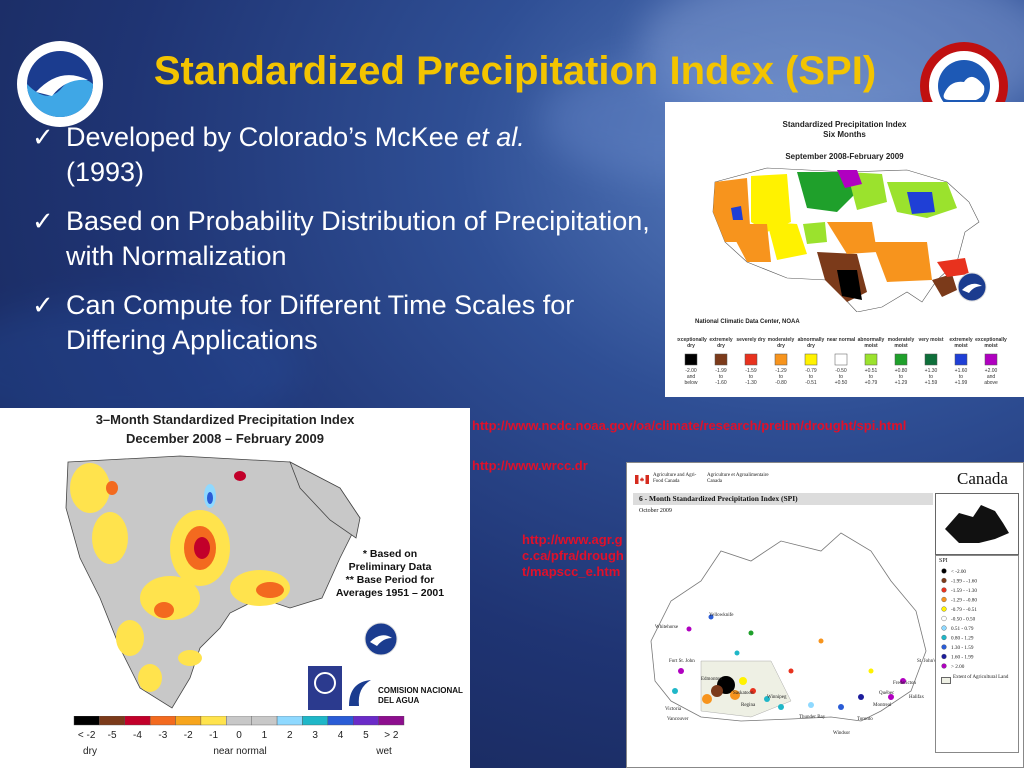 The width and height of the screenshot is (1024, 768). What do you see at coordinates (266, 137) in the screenshot?
I see `bullet-text: Developed by Colorado’s McKee` at bounding box center [266, 137].